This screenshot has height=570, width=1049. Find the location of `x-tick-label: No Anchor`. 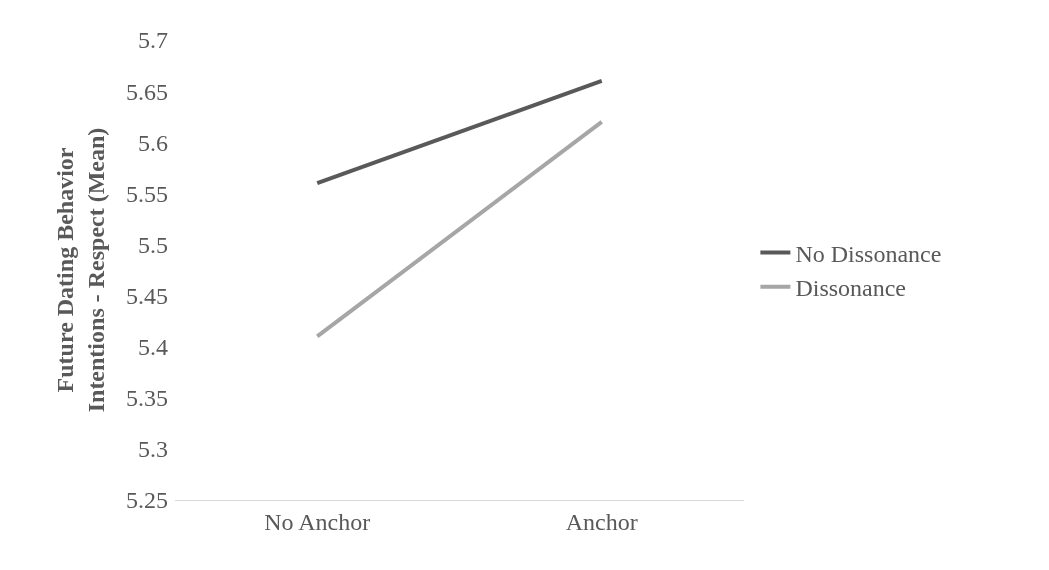

x-tick-label: No Anchor is located at coordinates (317, 521).